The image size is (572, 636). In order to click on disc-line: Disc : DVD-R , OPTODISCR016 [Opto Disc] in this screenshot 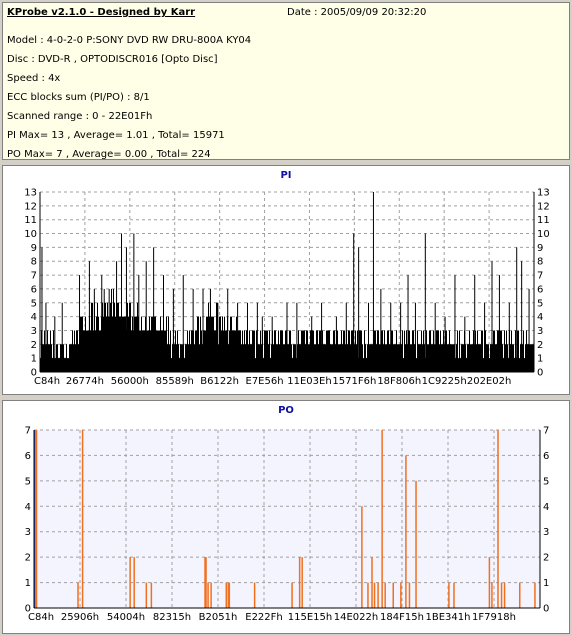, I will do `click(112, 59)`.